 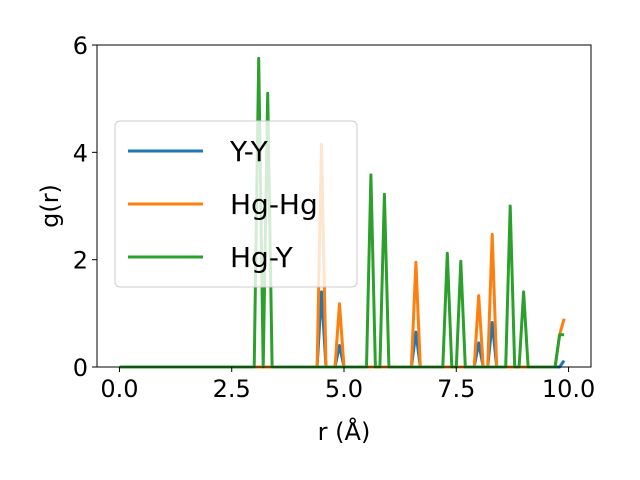 I want to click on y-axis-label: g(r), so click(x=50, y=206).